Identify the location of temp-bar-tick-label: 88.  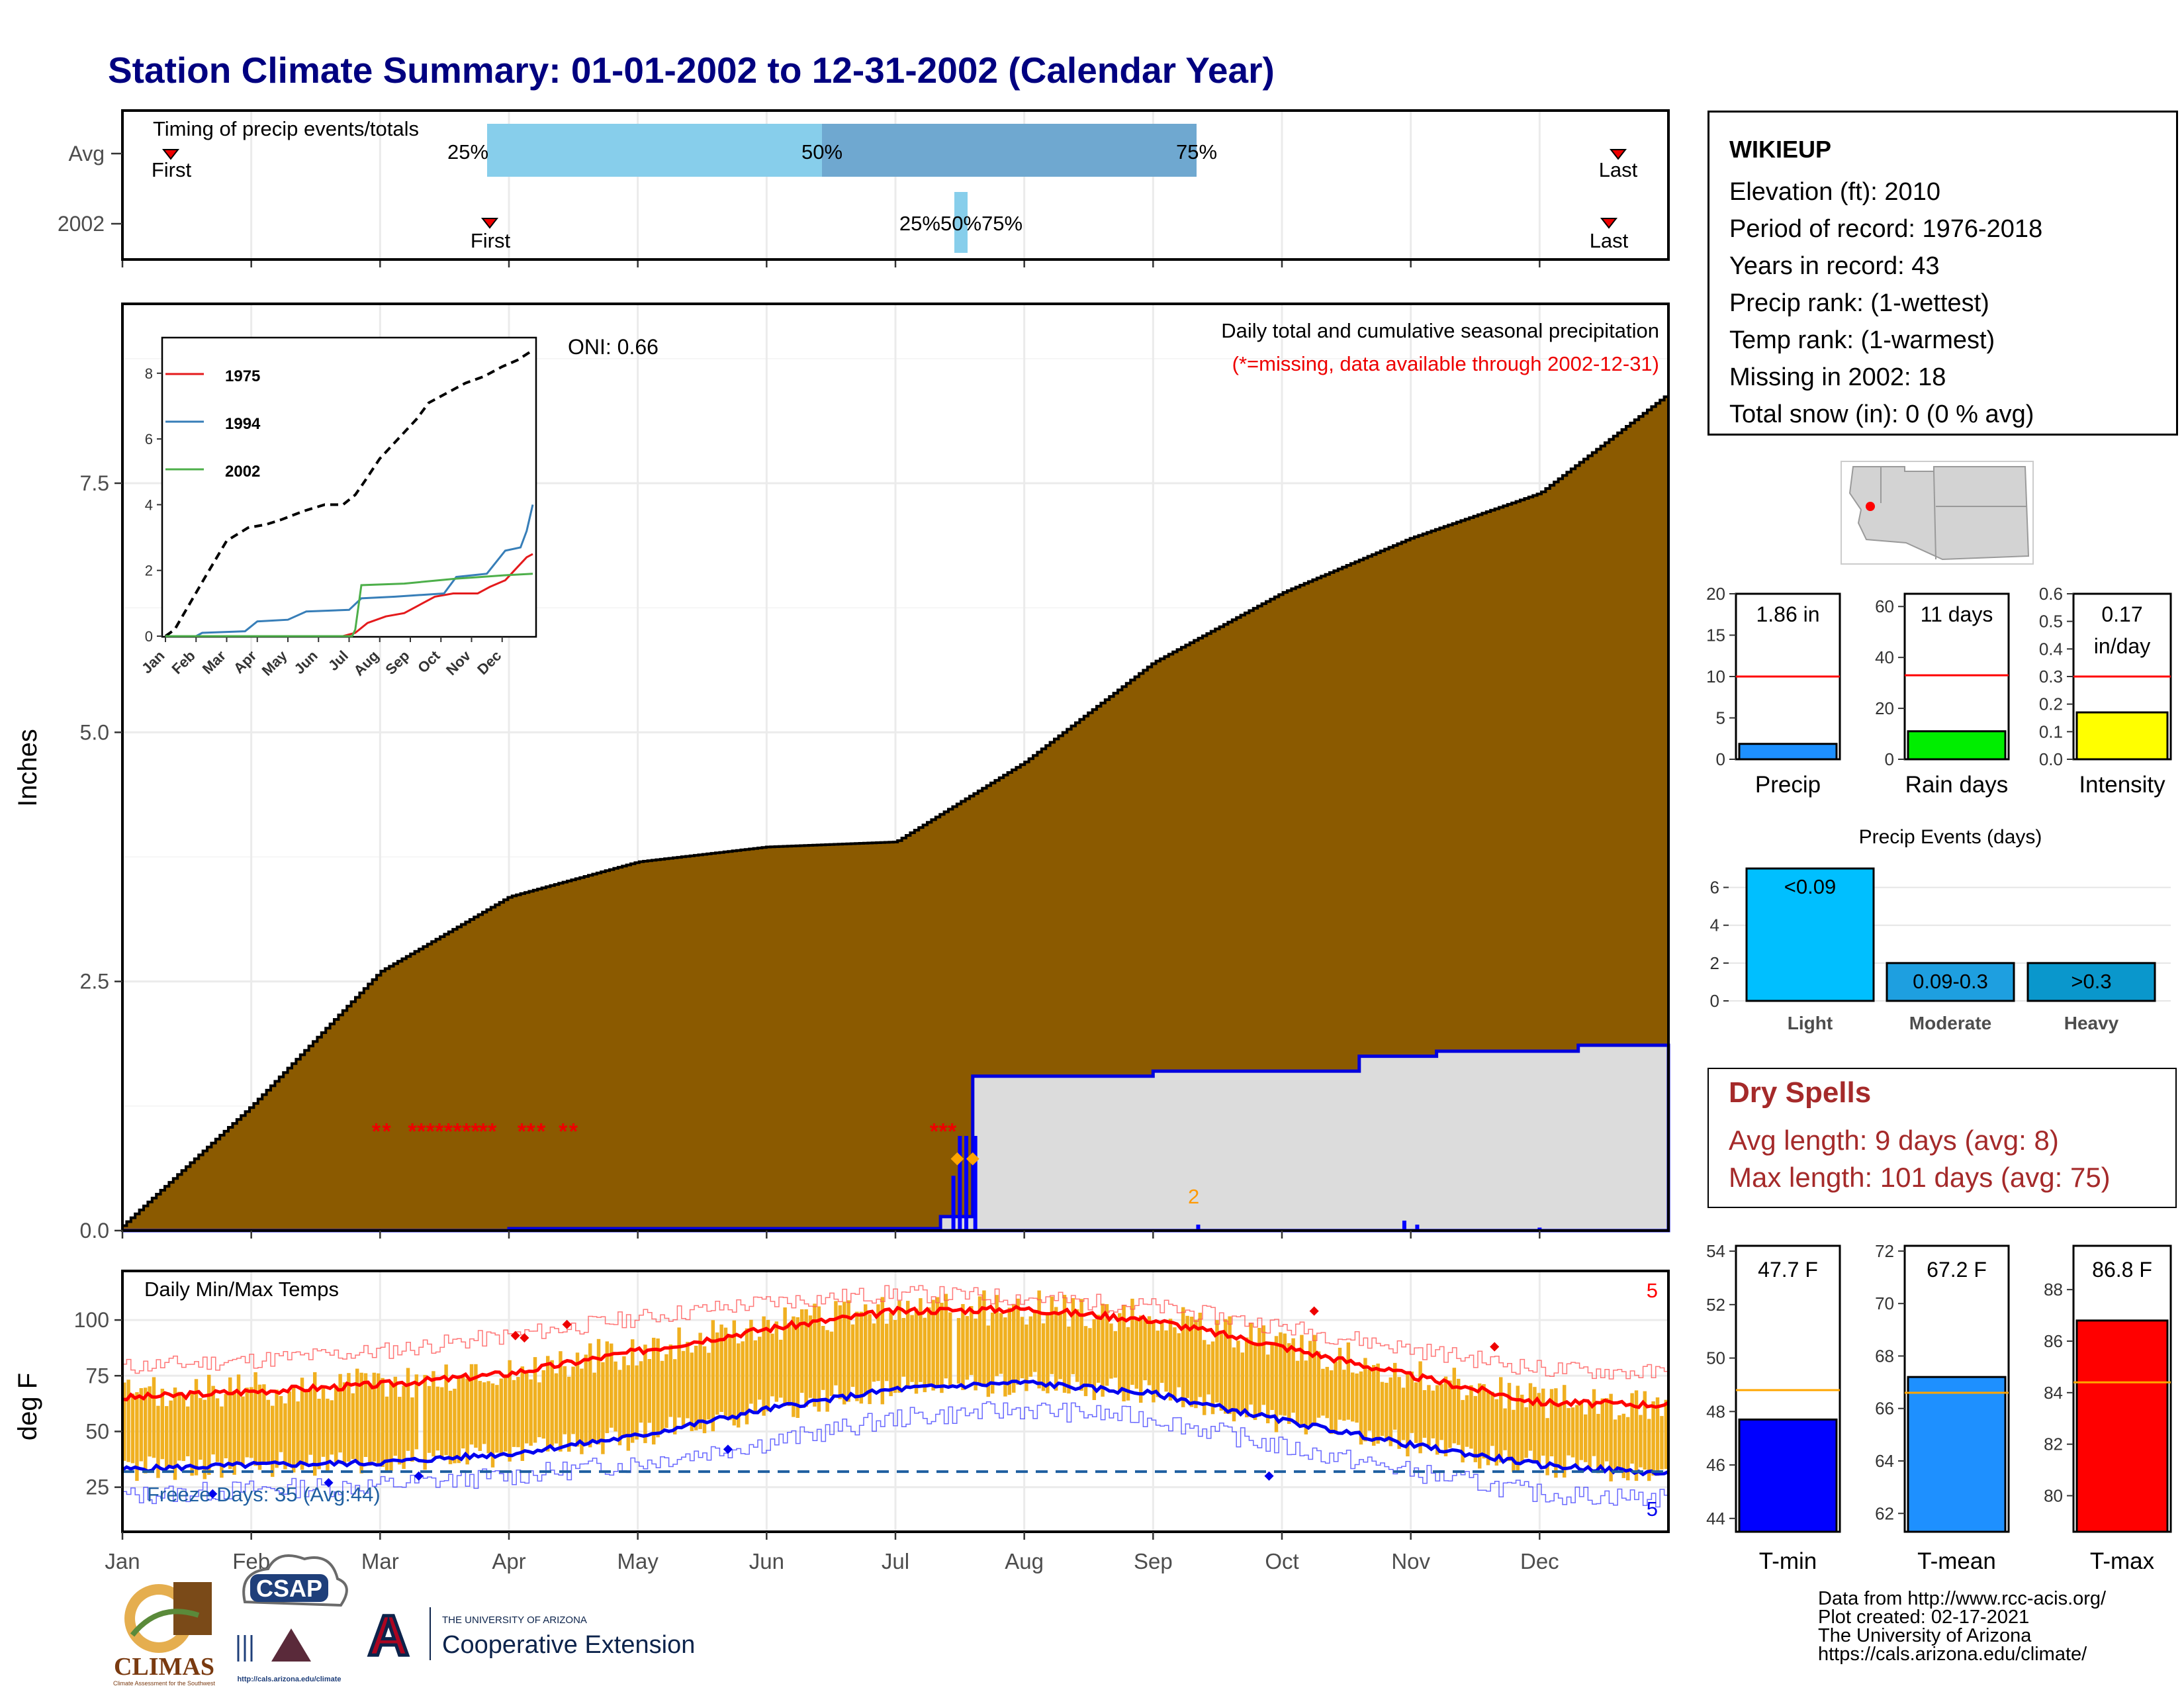
(2053, 1289).